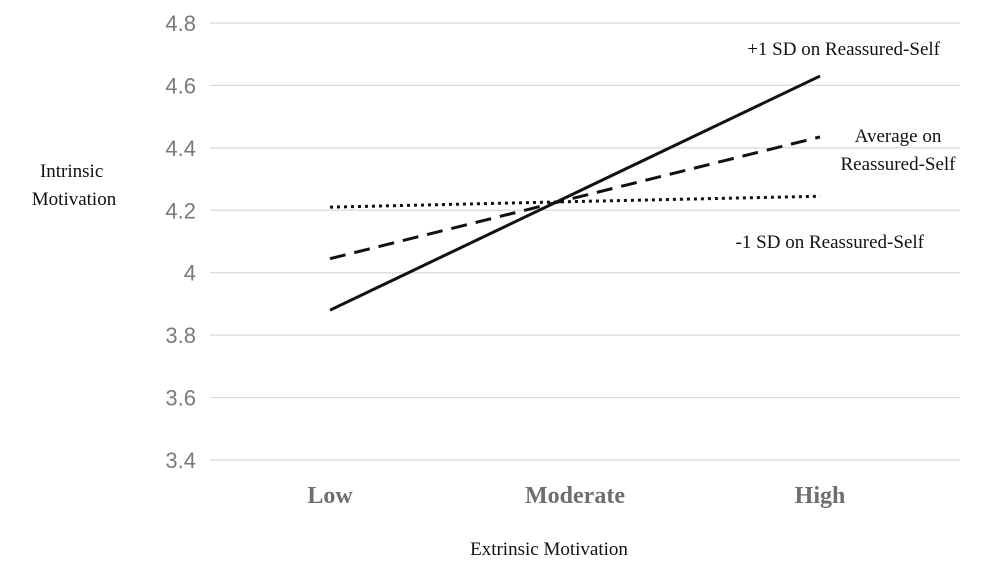 This screenshot has width=987, height=561. What do you see at coordinates (898, 164) in the screenshot?
I see `series-label-line: Reassured-Self` at bounding box center [898, 164].